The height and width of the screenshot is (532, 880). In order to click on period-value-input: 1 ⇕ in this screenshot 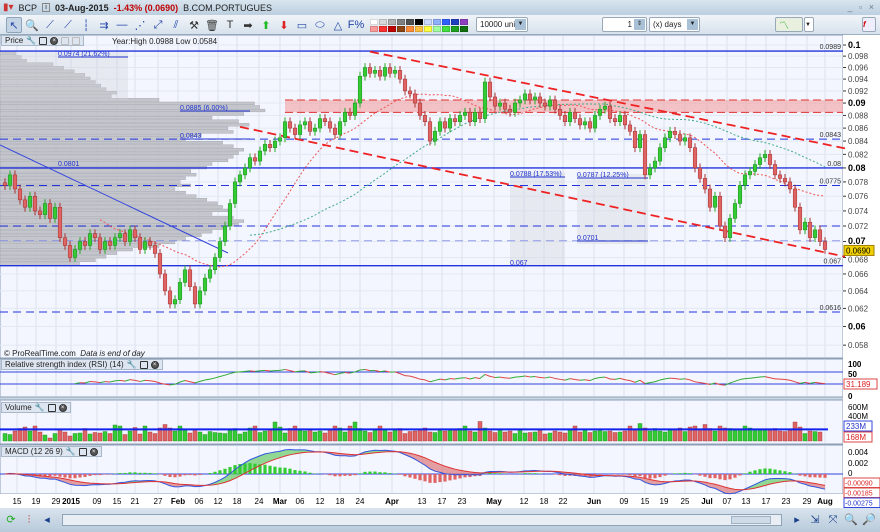, I will do `click(624, 24)`.